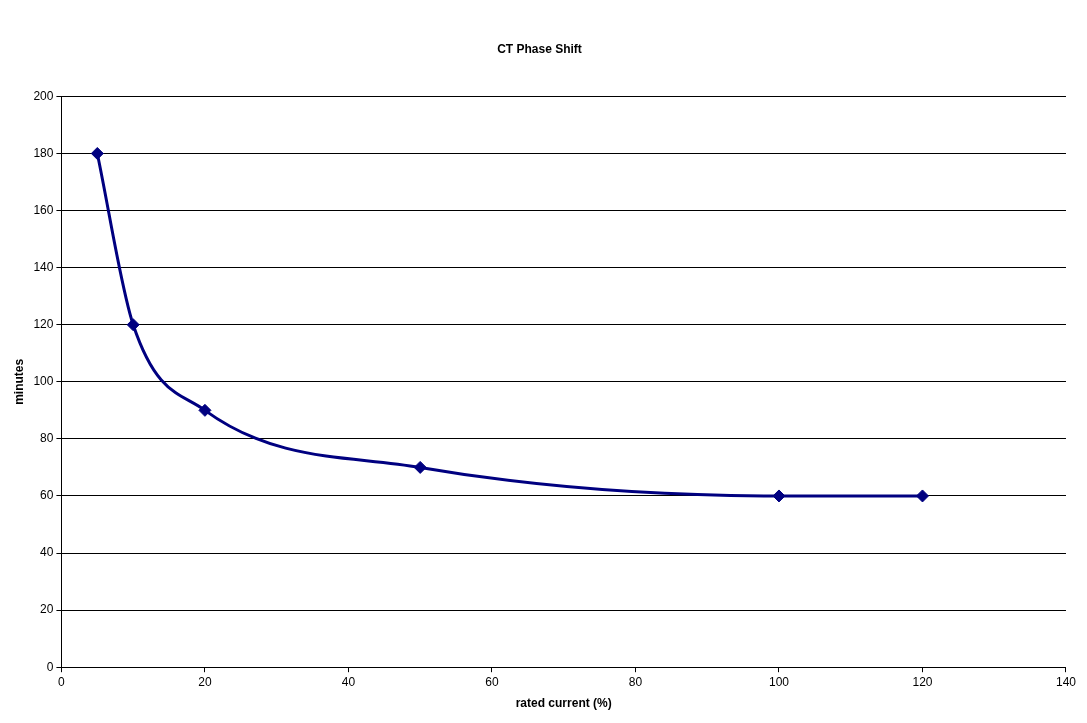 This screenshot has width=1087, height=723. I want to click on y-tick-label: 60, so click(47, 495).